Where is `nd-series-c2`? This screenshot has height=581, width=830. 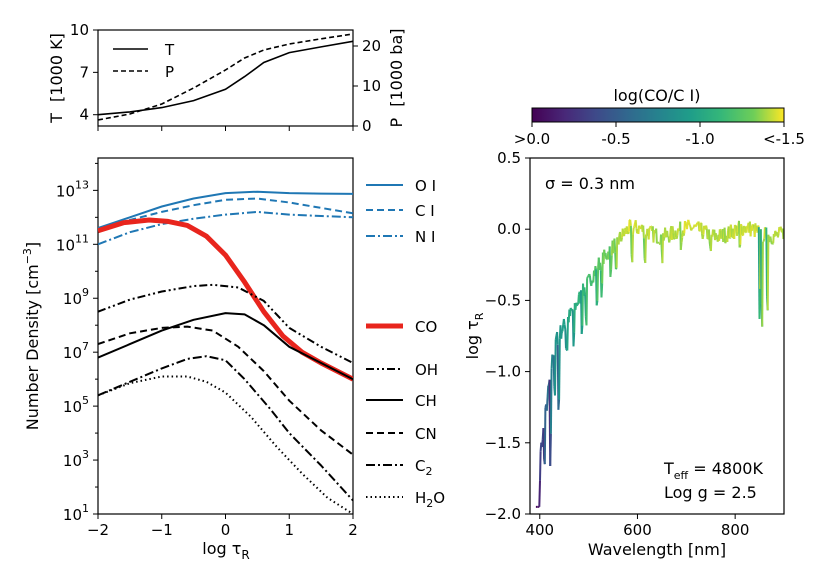 nd-series-c2 is located at coordinates (225, 428).